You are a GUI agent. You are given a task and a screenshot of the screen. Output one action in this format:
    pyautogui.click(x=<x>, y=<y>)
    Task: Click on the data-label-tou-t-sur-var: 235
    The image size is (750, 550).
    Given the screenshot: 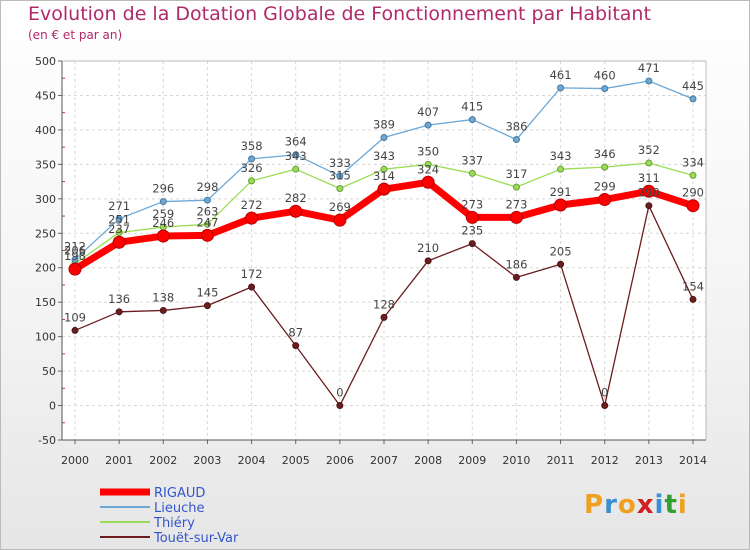 What is the action you would take?
    pyautogui.click(x=472, y=231)
    